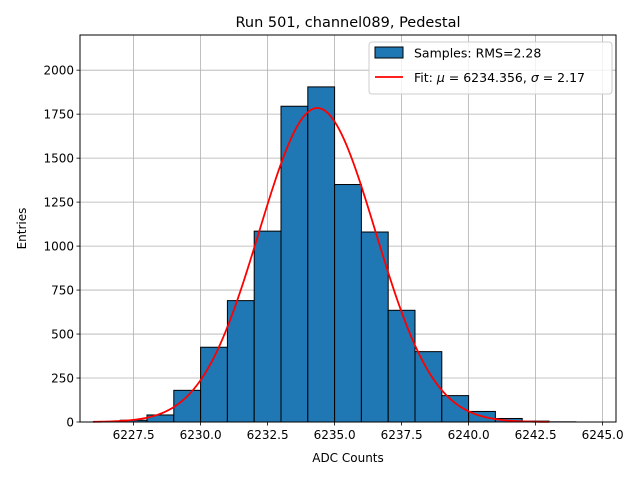 This screenshot has width=640, height=480. What do you see at coordinates (268, 435) in the screenshot?
I see `x-tick-label: 6232.5` at bounding box center [268, 435].